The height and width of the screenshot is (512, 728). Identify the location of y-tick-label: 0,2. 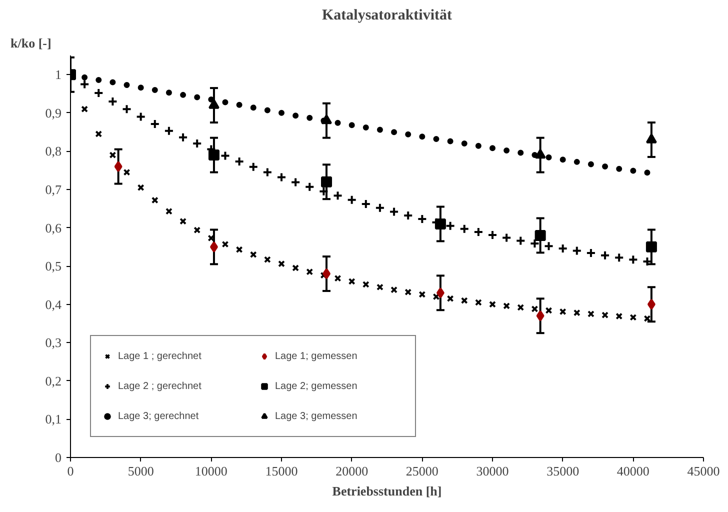
(53, 380).